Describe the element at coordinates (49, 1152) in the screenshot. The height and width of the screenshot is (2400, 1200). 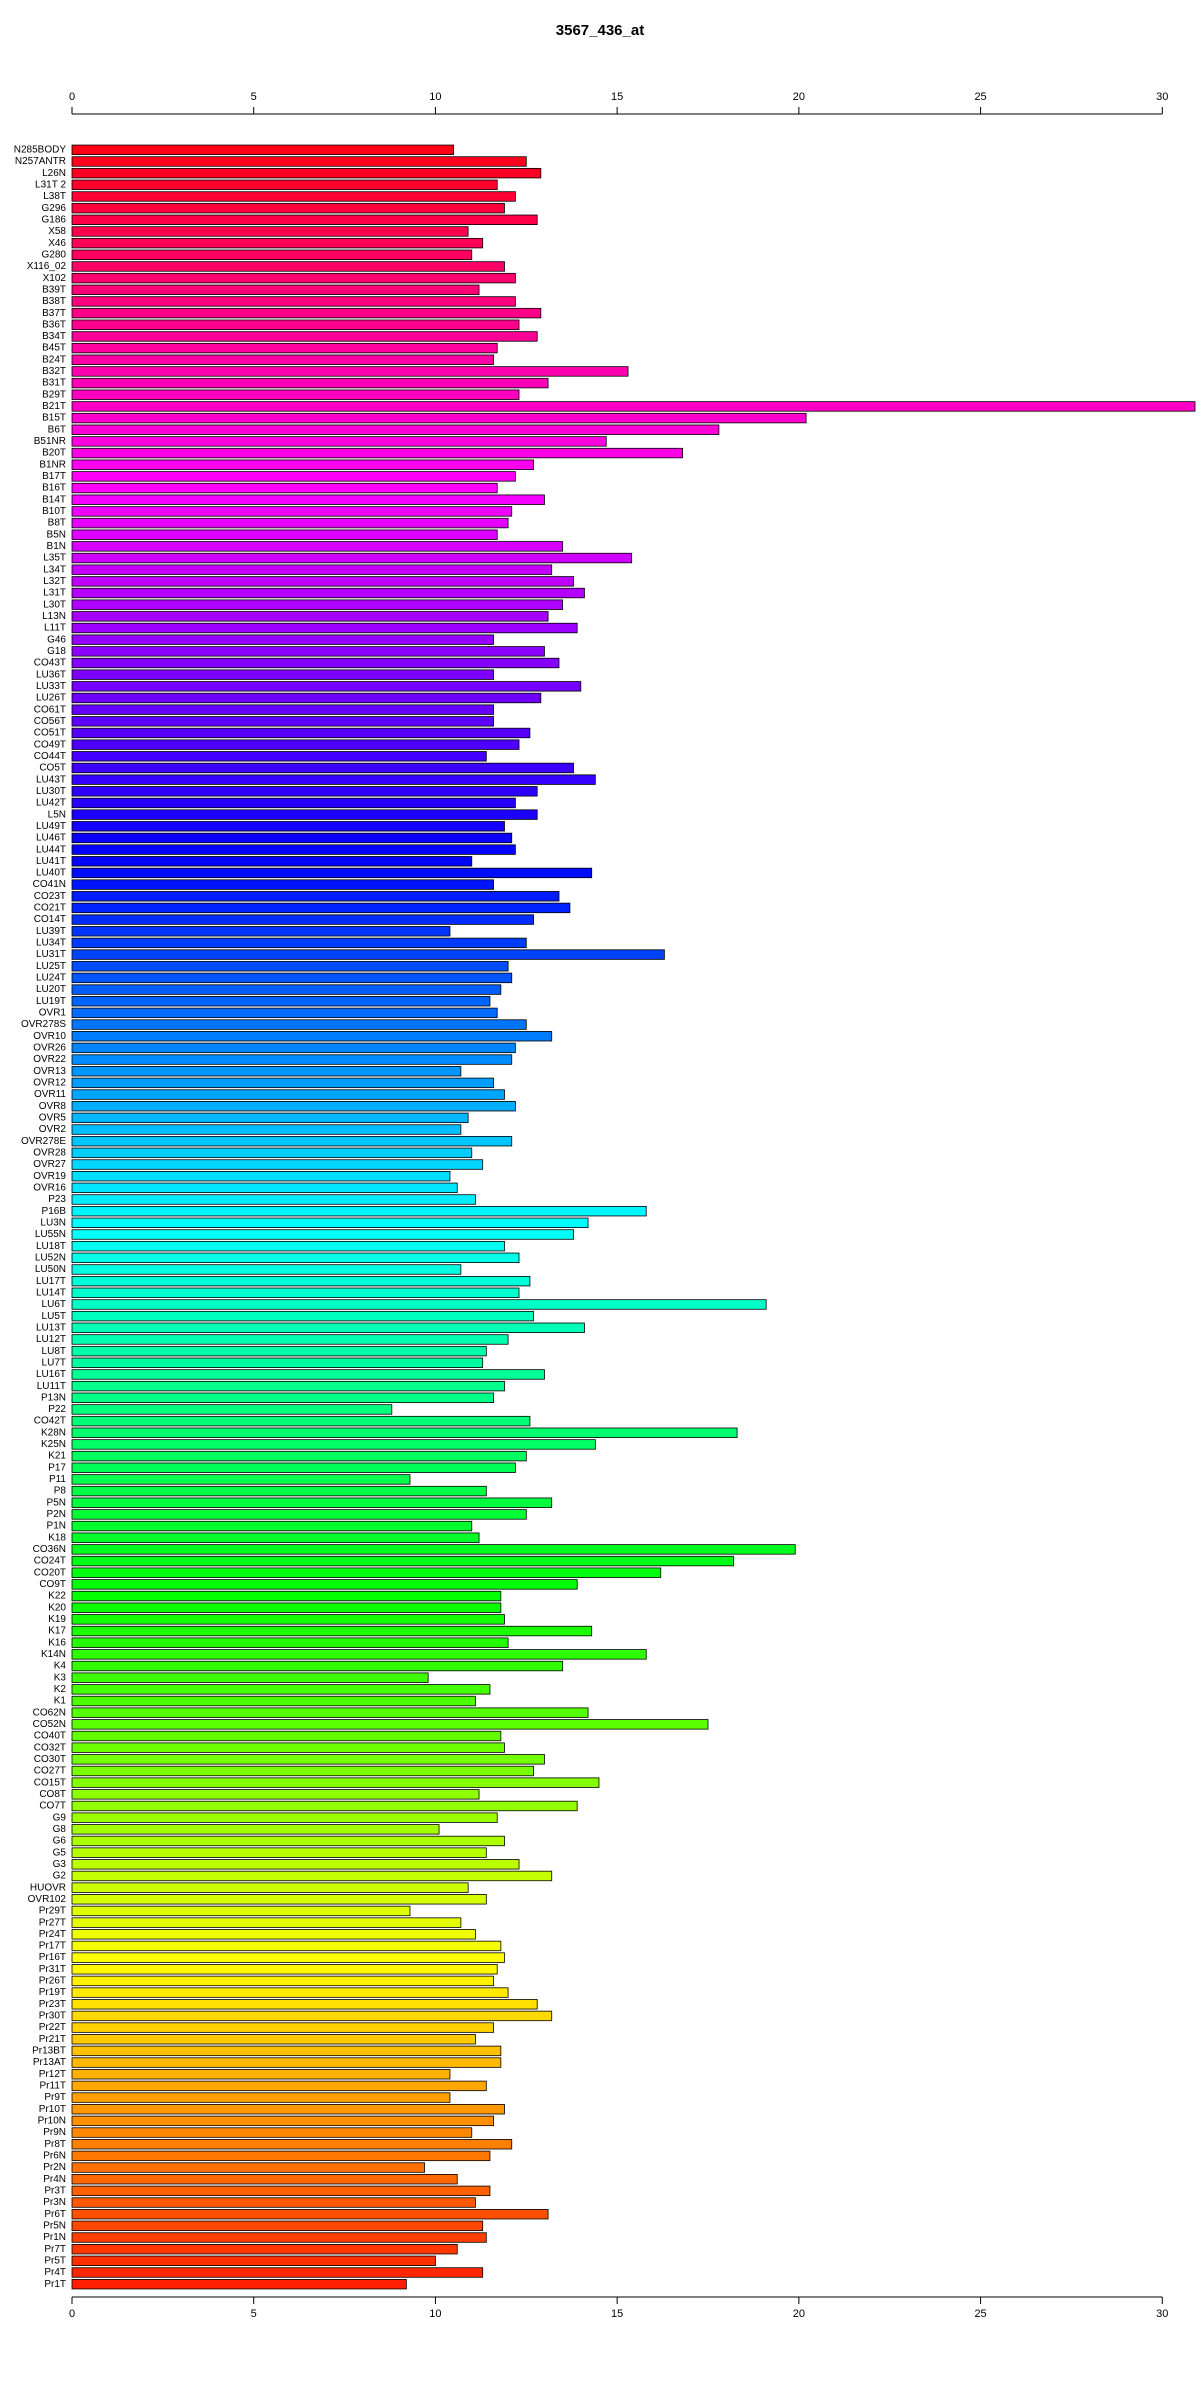
I see `y-tick-label: OVR28` at that location.